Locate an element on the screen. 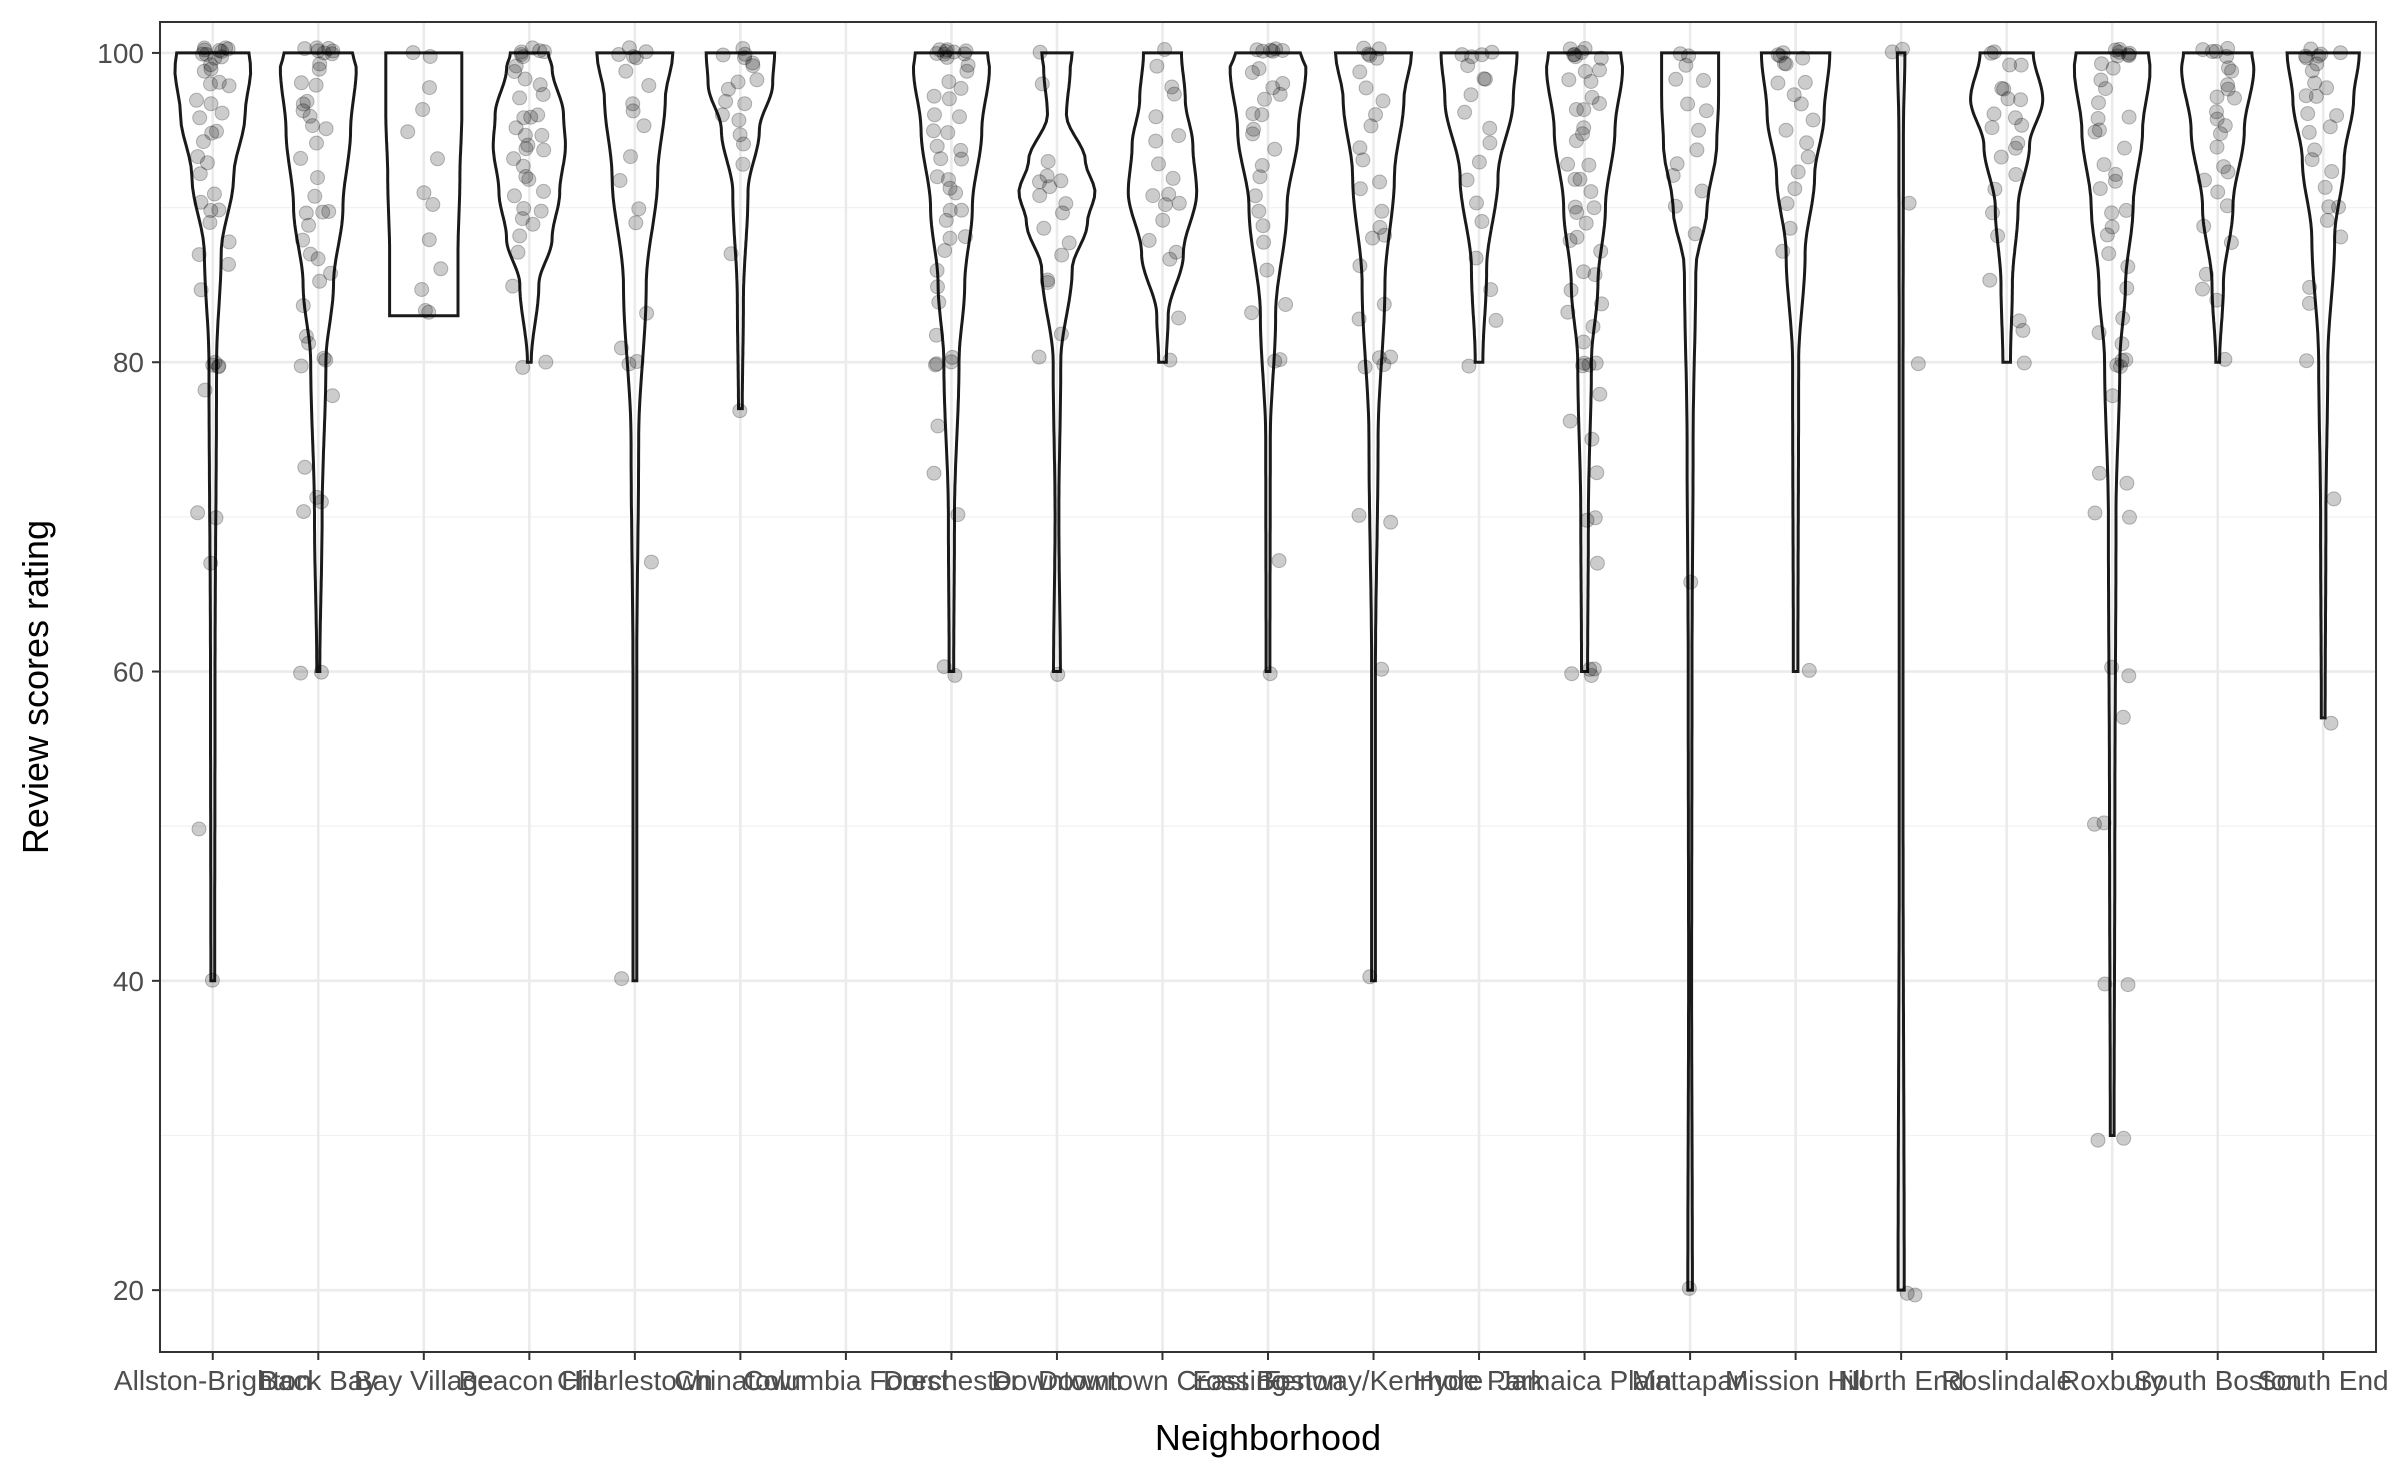 The height and width of the screenshot is (1483, 2400). x-tick-label: Downtown is located at coordinates (1057, 1380).